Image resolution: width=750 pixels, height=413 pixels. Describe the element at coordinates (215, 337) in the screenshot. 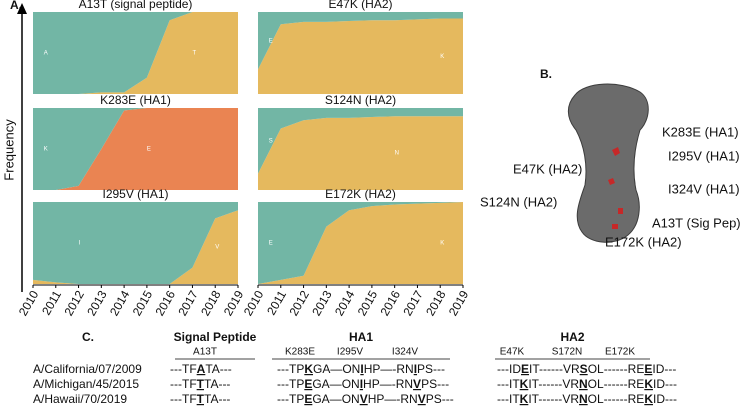

I see `group-header: Signal Peptide` at that location.